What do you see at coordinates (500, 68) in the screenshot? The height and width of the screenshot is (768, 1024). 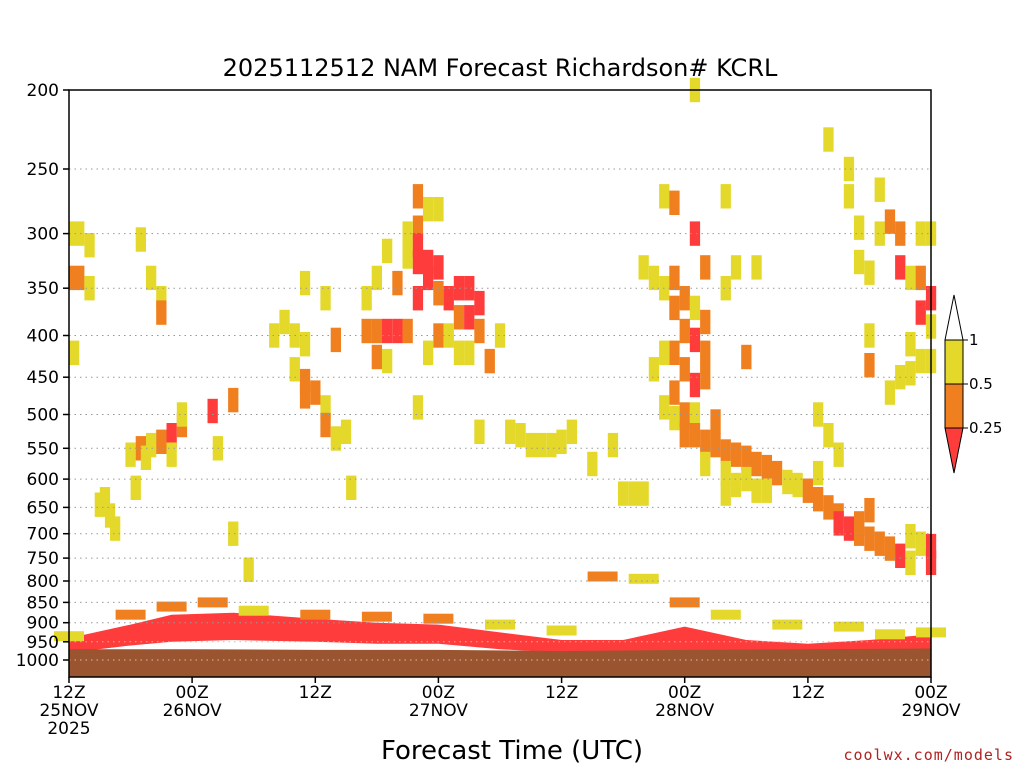 I see `chart-title: 2025112512 NAM Forecast Richardson# KCRL` at bounding box center [500, 68].